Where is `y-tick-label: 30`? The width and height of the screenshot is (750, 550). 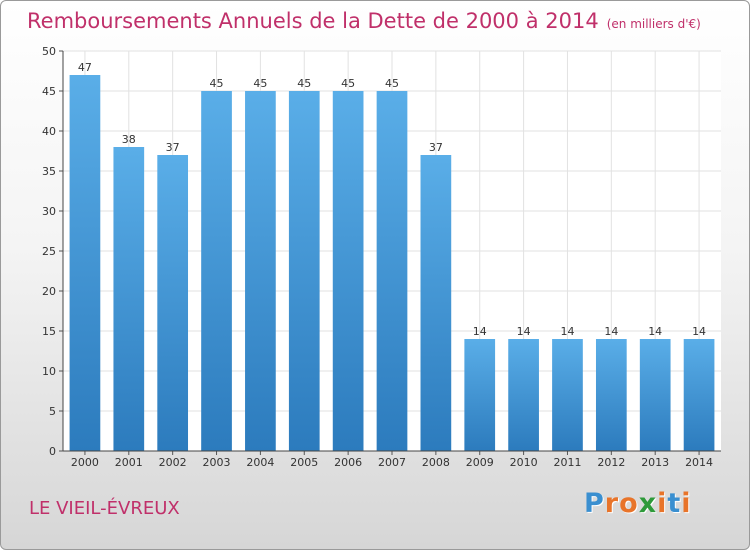 y-tick-label: 30 is located at coordinates (49, 211).